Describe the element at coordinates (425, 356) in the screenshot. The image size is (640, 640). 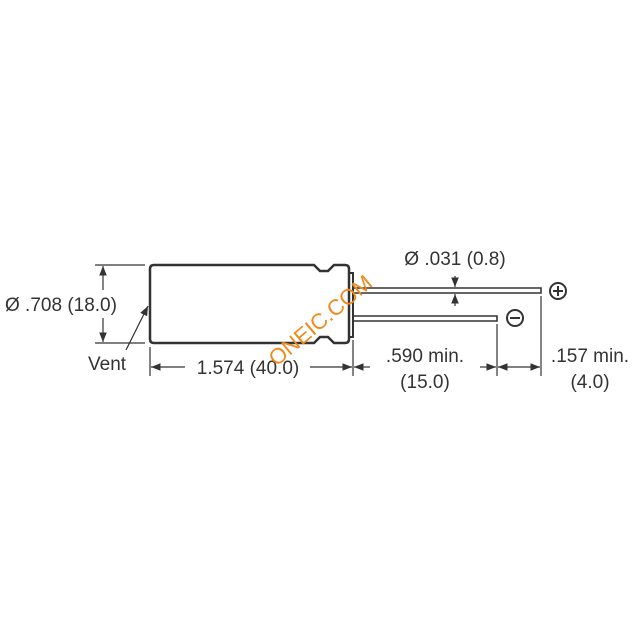
I see `lead-length-label: .590 min.` at that location.